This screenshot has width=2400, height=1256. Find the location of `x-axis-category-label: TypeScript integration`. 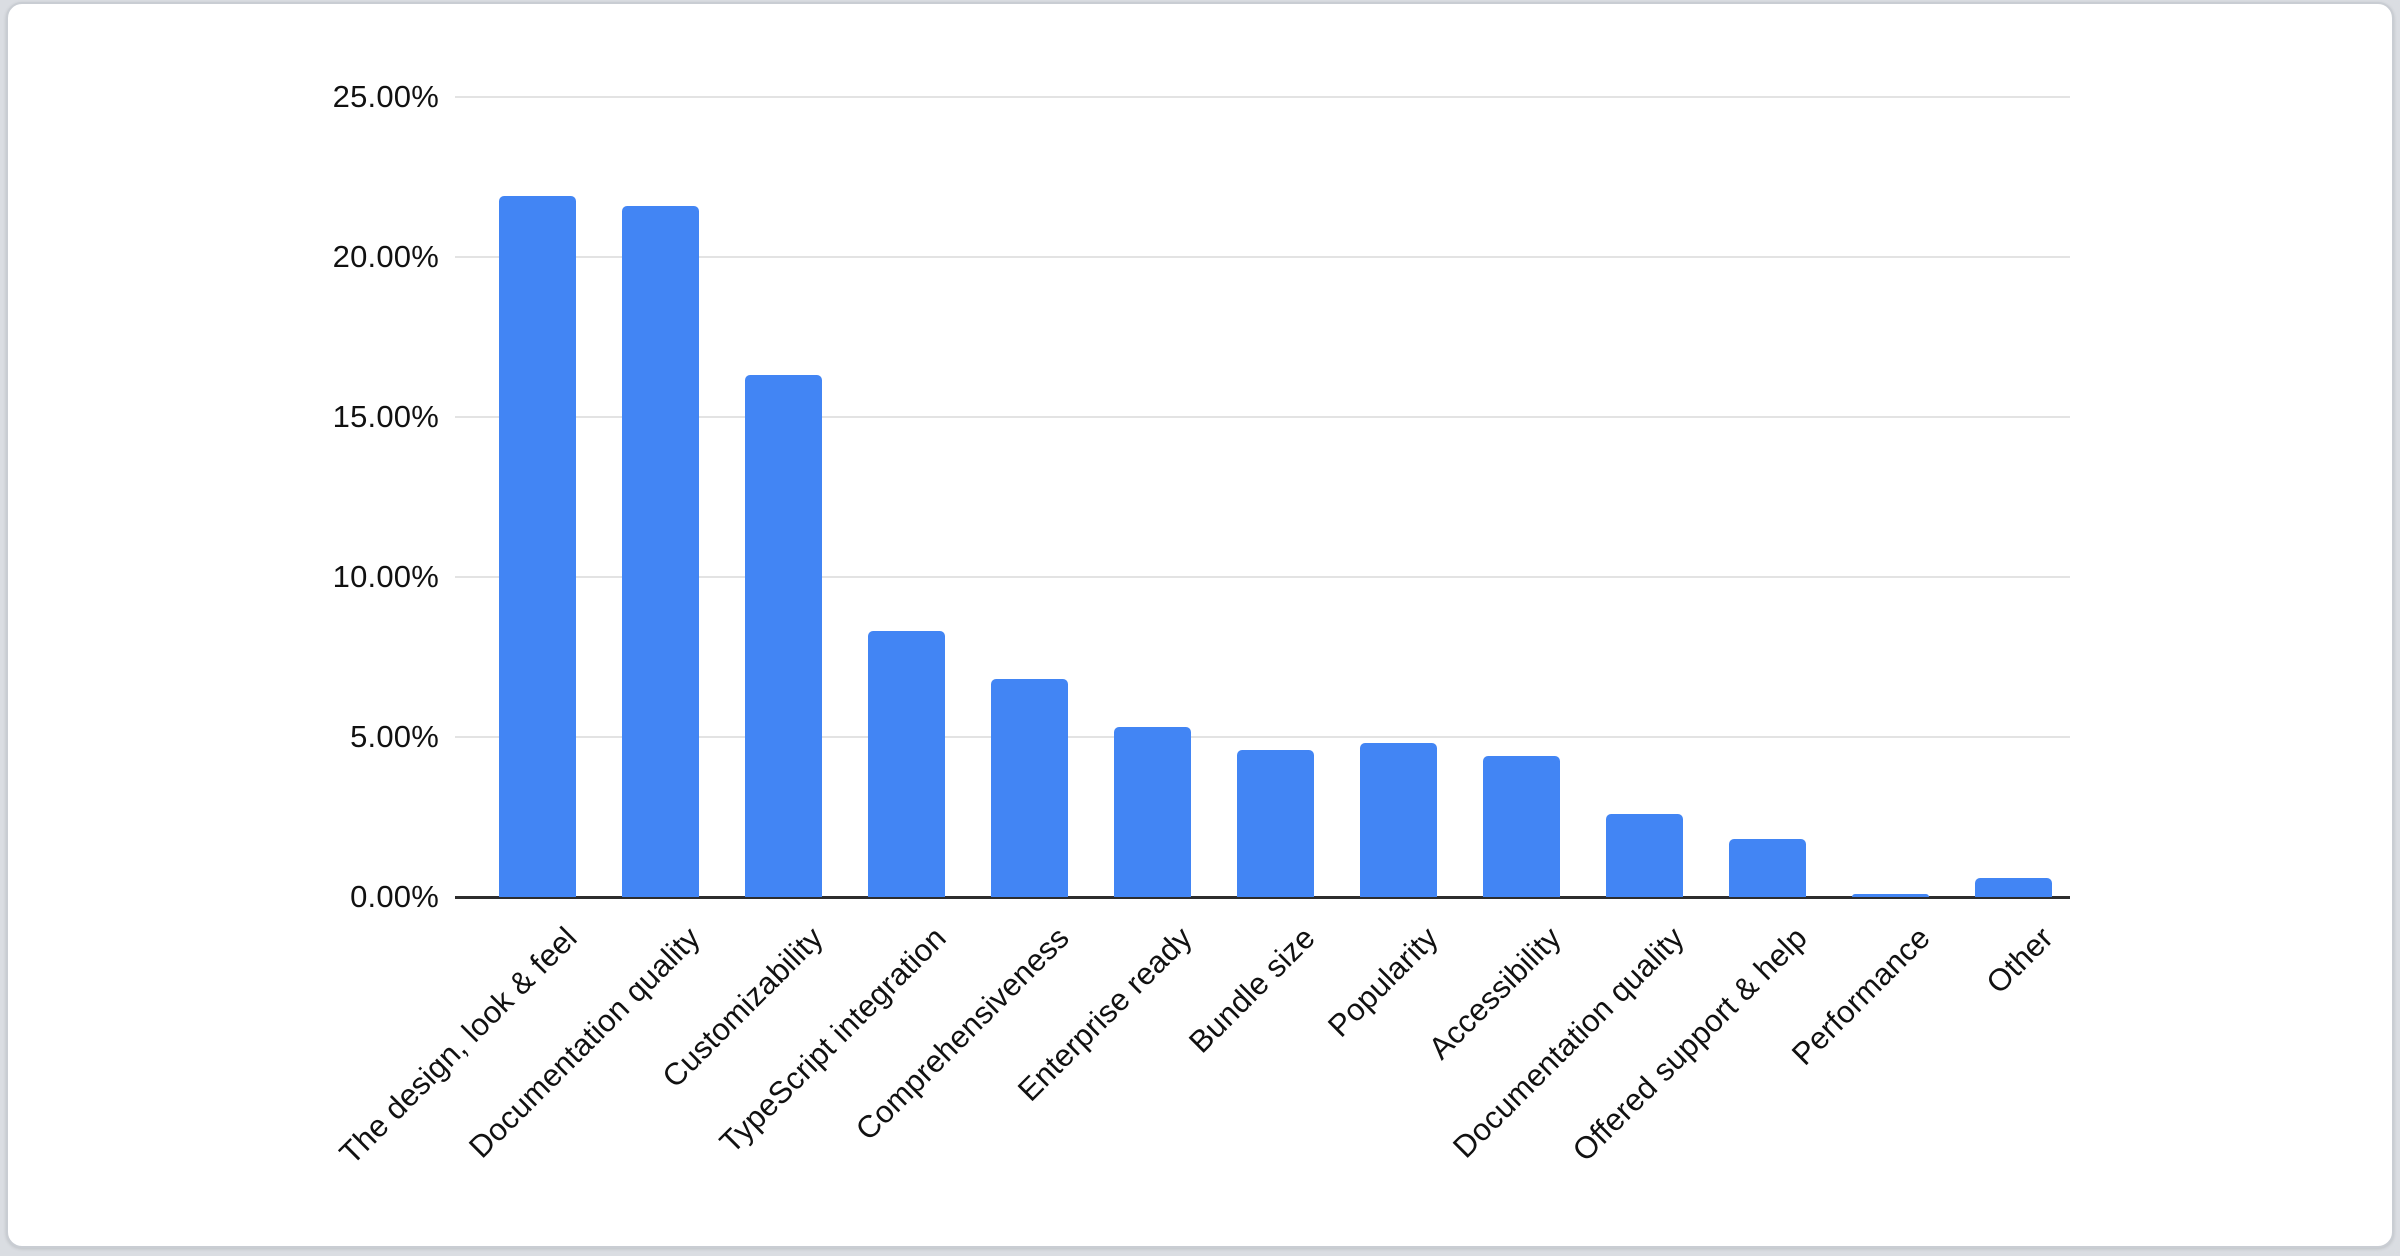

x-axis-category-label: TypeScript integration is located at coordinates (832, 1040).